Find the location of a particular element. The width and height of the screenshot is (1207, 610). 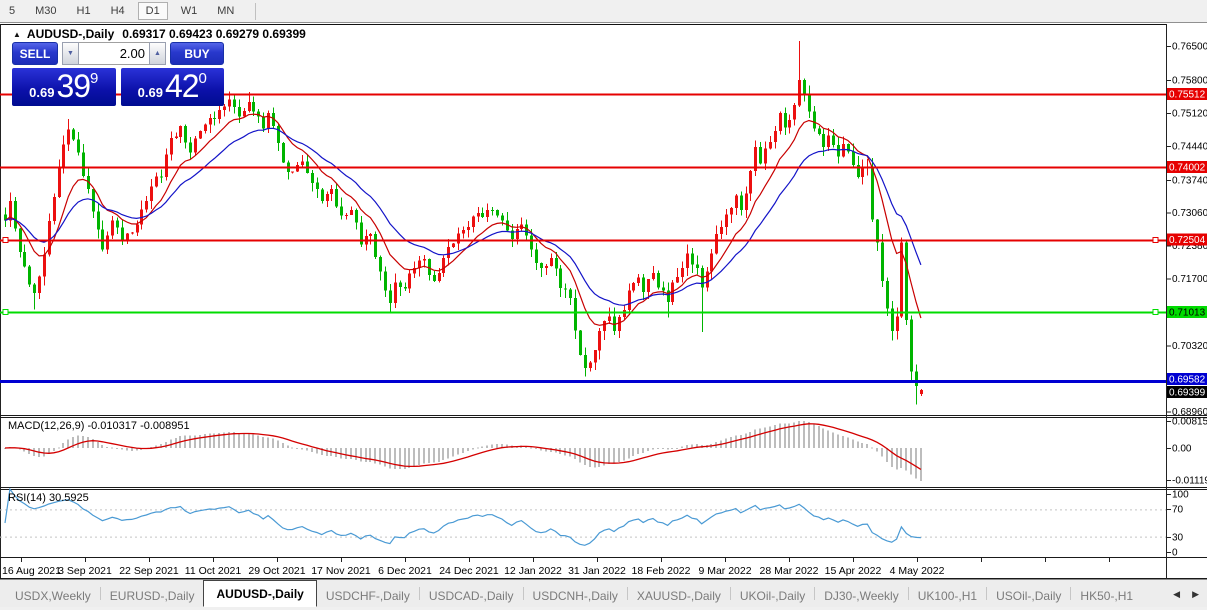

buy-price-big-digits: 42 is located at coordinates (182, 86).